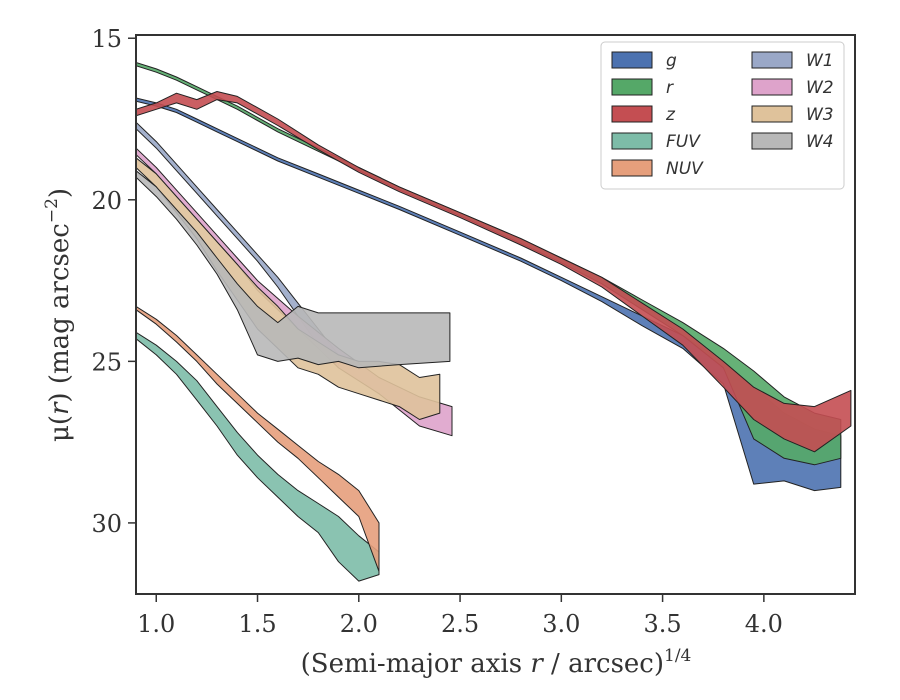 Image resolution: width=900 pixels, height=700 pixels. I want to click on legend-label-nuv: NUV, so click(685, 169).